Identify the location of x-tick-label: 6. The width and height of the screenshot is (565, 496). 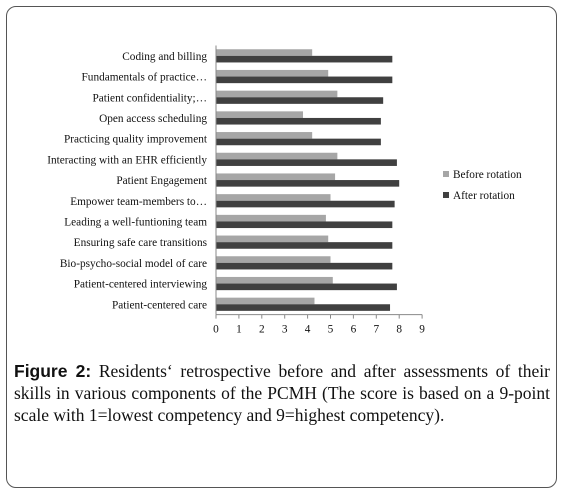
(354, 330).